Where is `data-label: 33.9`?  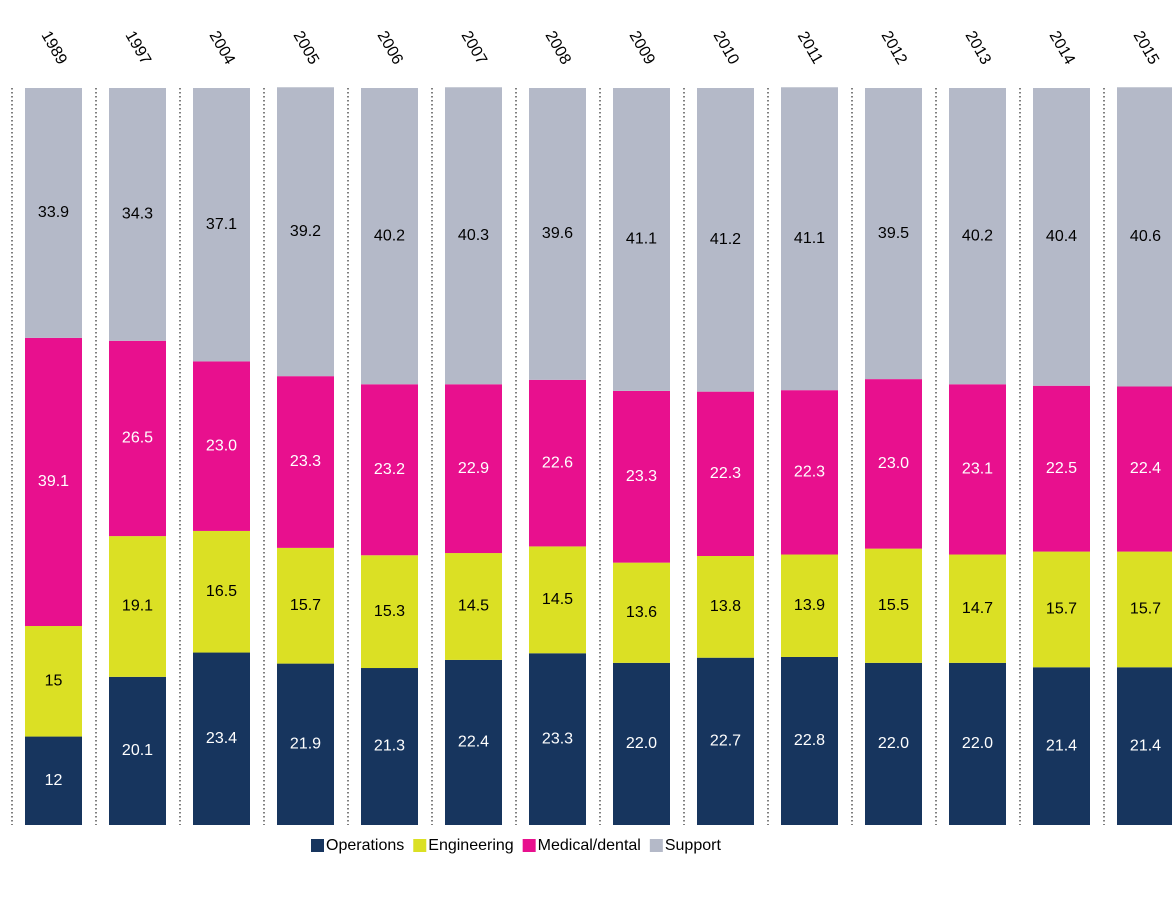 data-label: 33.9 is located at coordinates (53, 212).